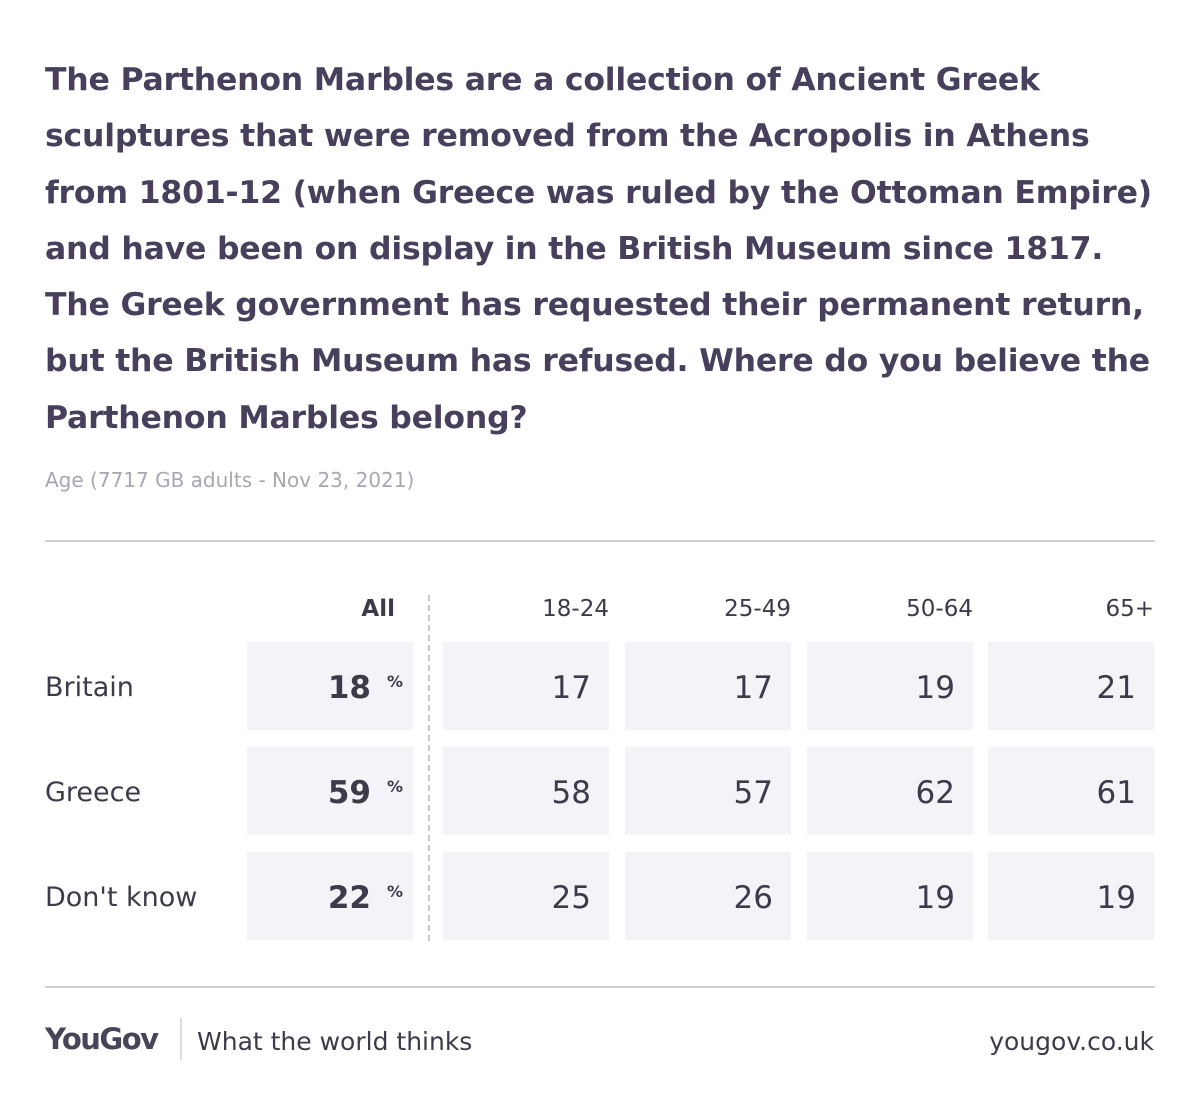 This screenshot has height=1106, width=1200. I want to click on table-cell: 61, so click(1071, 791).